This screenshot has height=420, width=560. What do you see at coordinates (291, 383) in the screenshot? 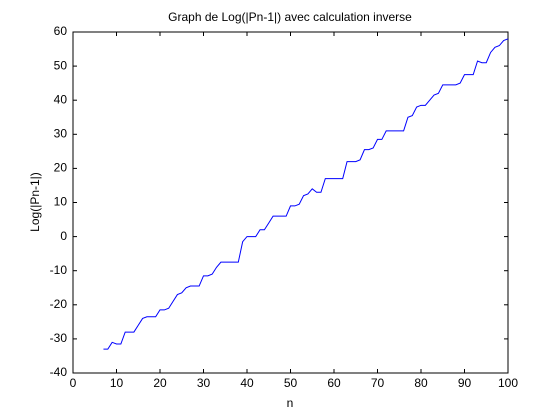
I see `x-tick-label: 50` at bounding box center [291, 383].